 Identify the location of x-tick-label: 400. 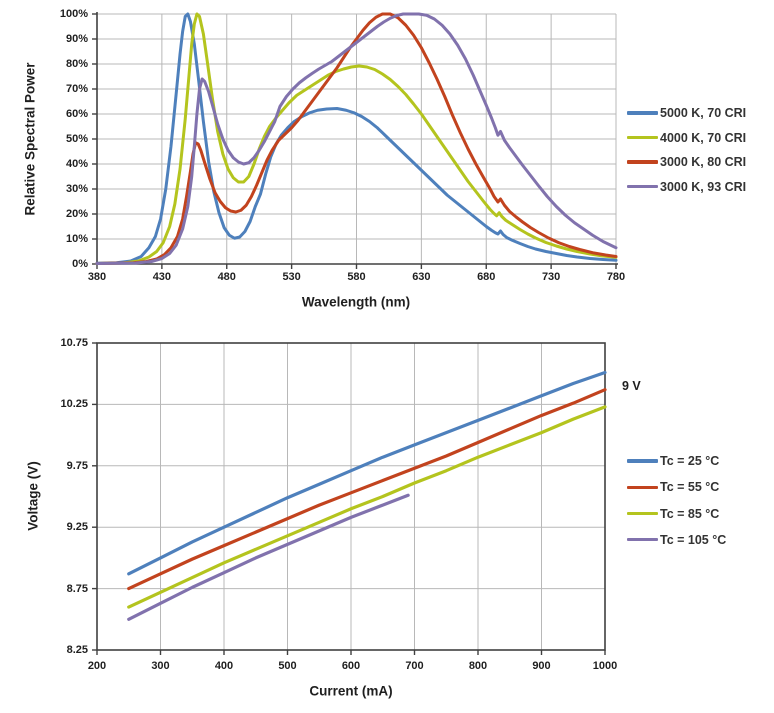
(224, 666).